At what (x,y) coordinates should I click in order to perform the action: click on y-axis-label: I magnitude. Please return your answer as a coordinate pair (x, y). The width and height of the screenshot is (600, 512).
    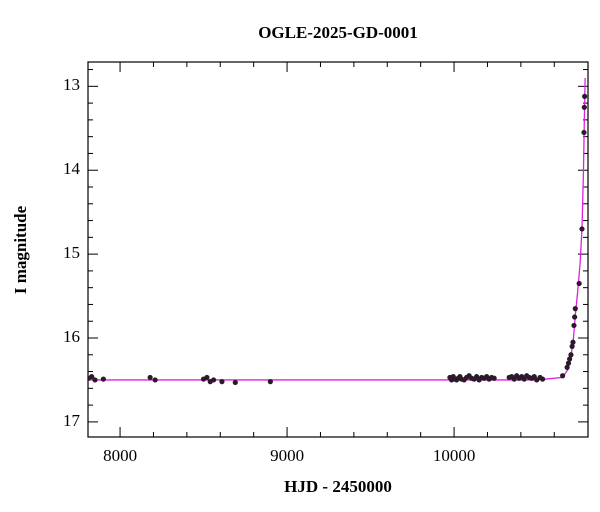
    Looking at the image, I should click on (20, 249).